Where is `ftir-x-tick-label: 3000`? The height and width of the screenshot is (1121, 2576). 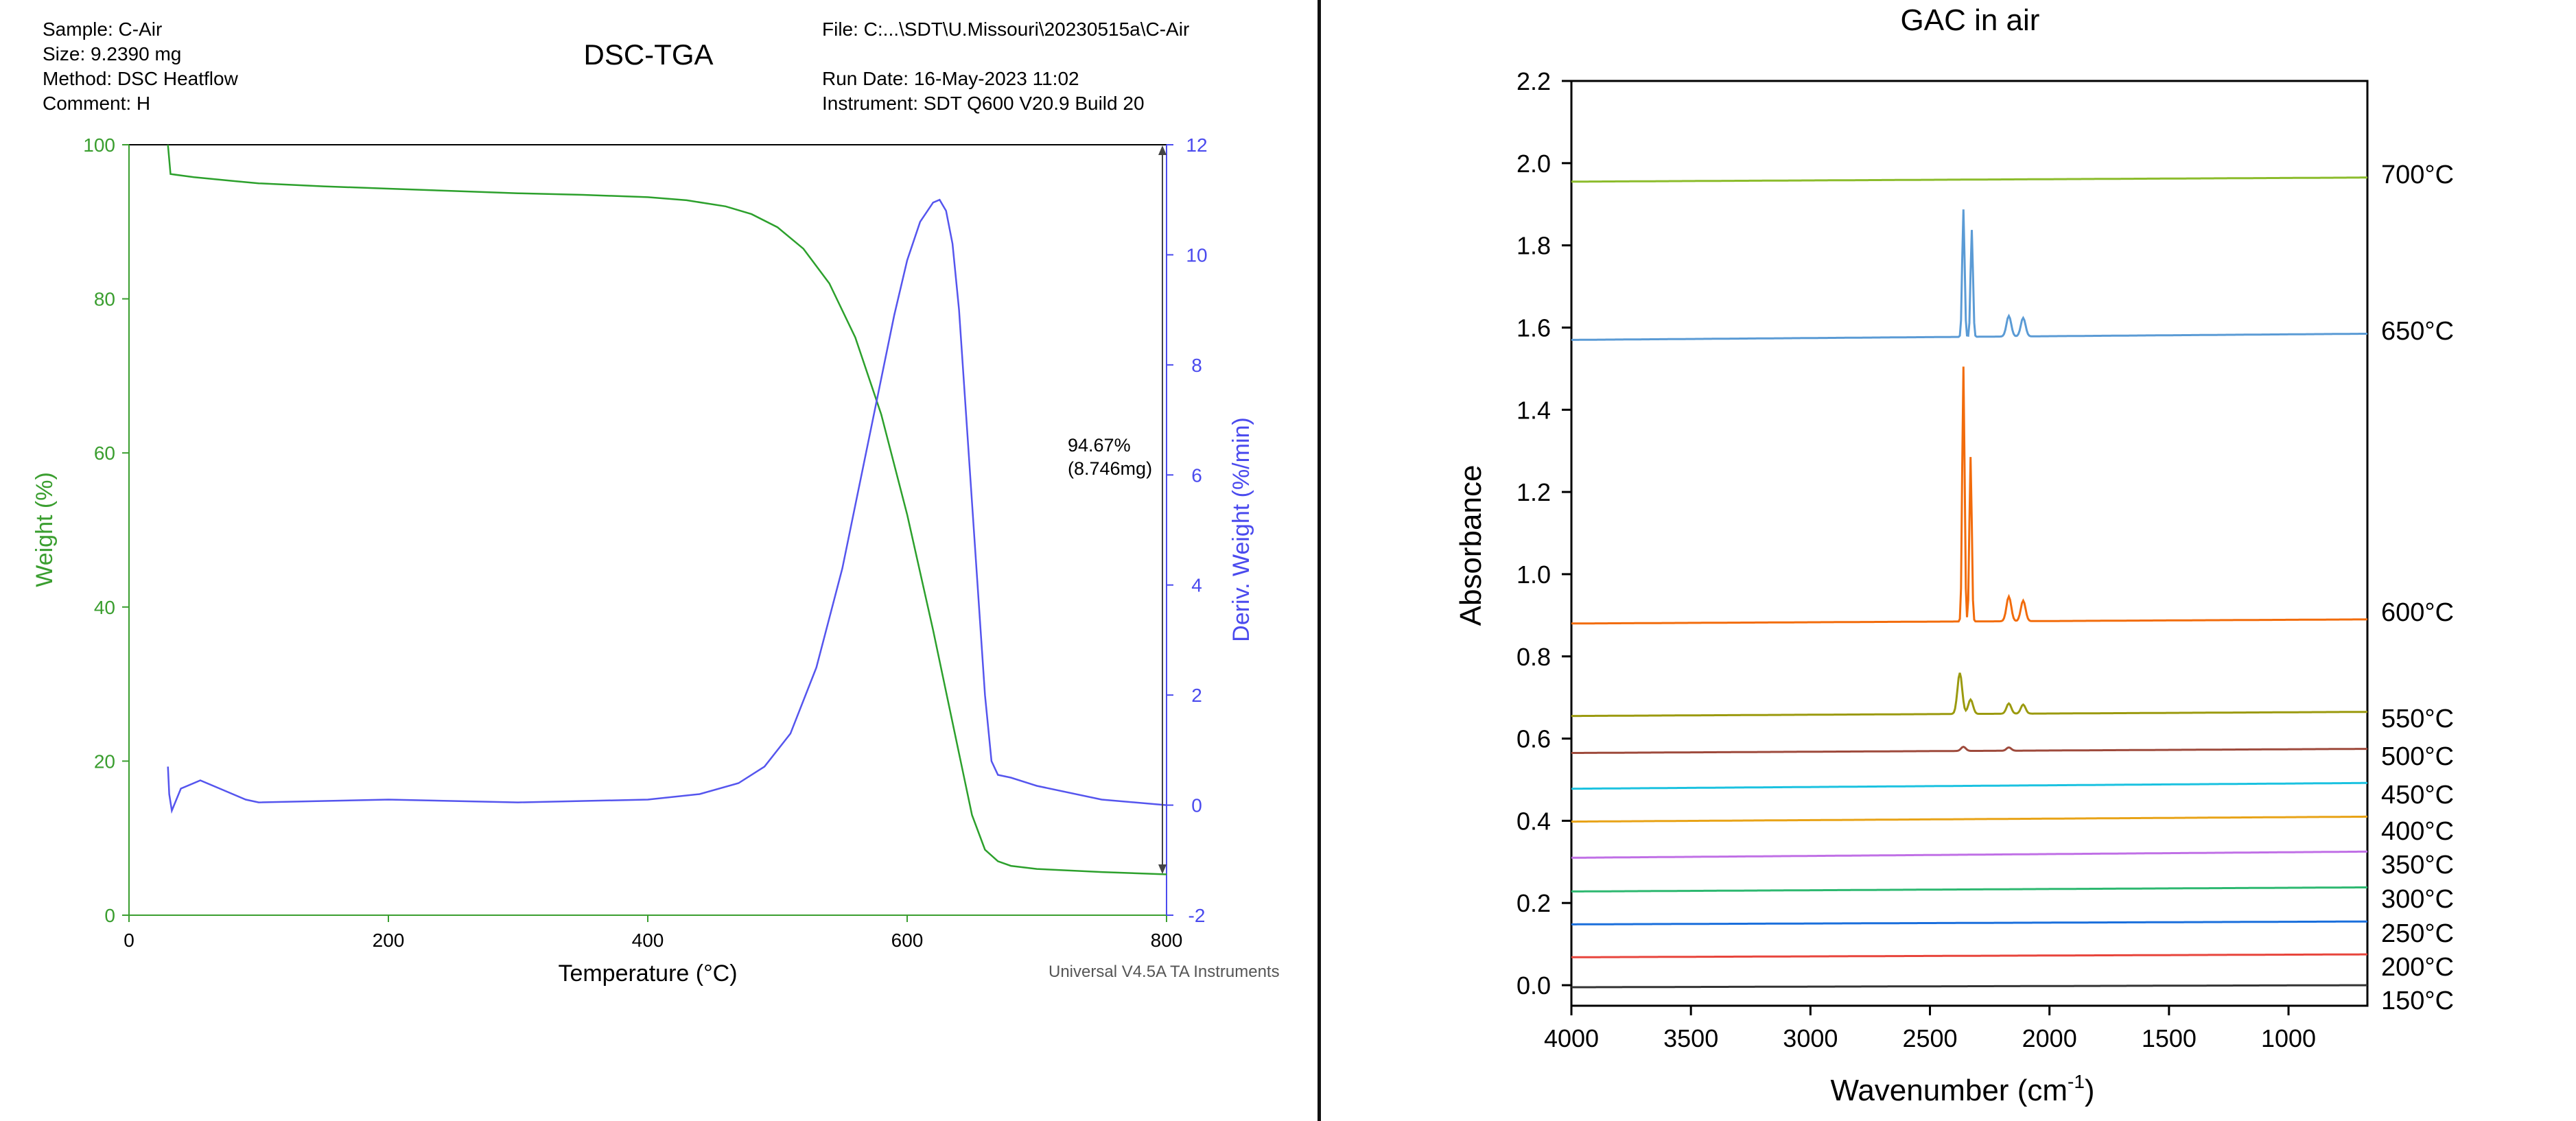
ftir-x-tick-label: 3000 is located at coordinates (1810, 1038).